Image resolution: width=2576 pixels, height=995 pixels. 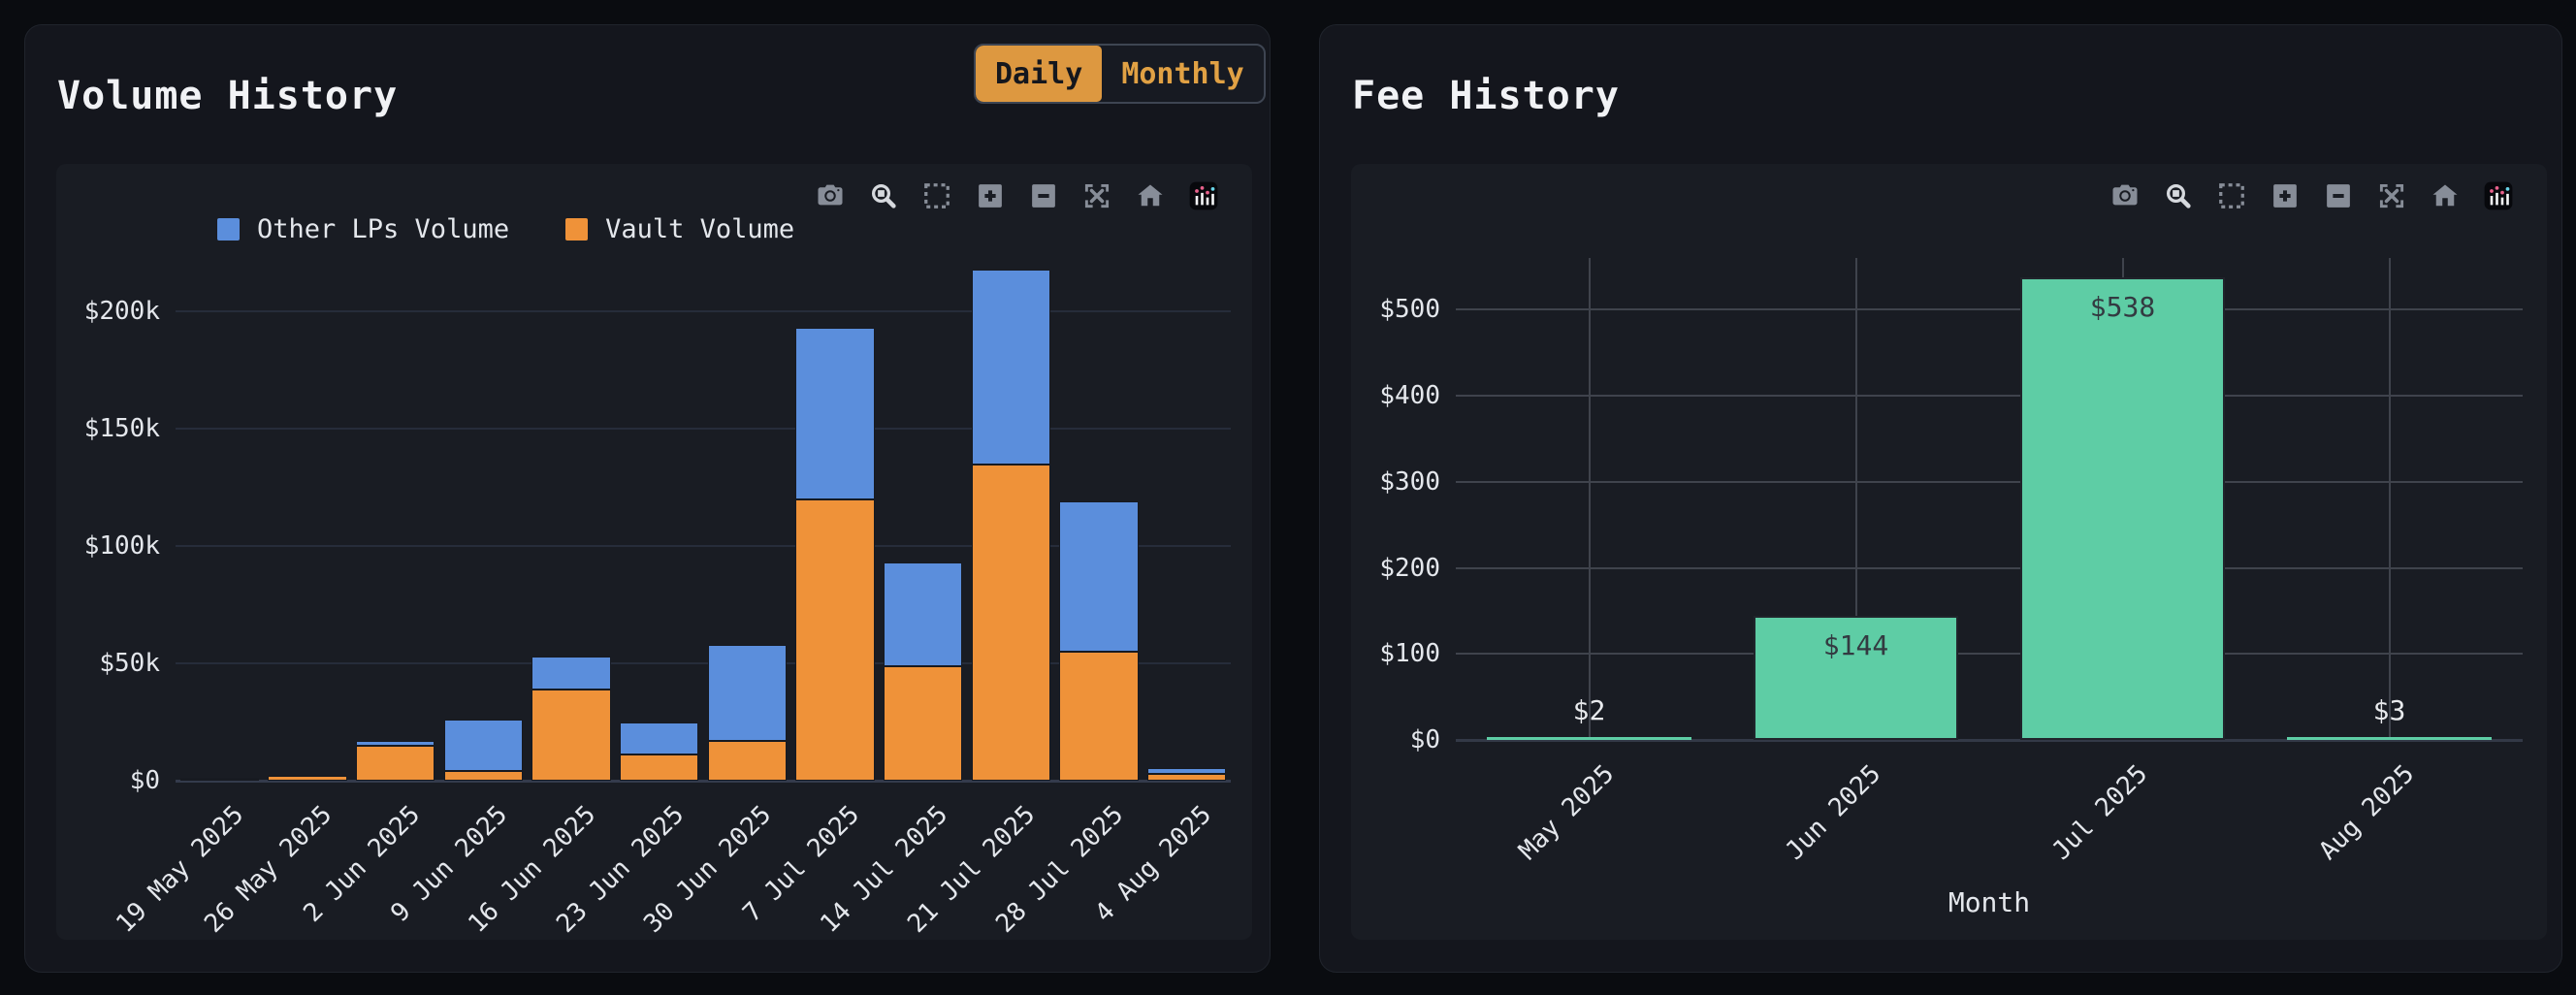 I want to click on x-tick-label: May 2025, so click(x=1566, y=812).